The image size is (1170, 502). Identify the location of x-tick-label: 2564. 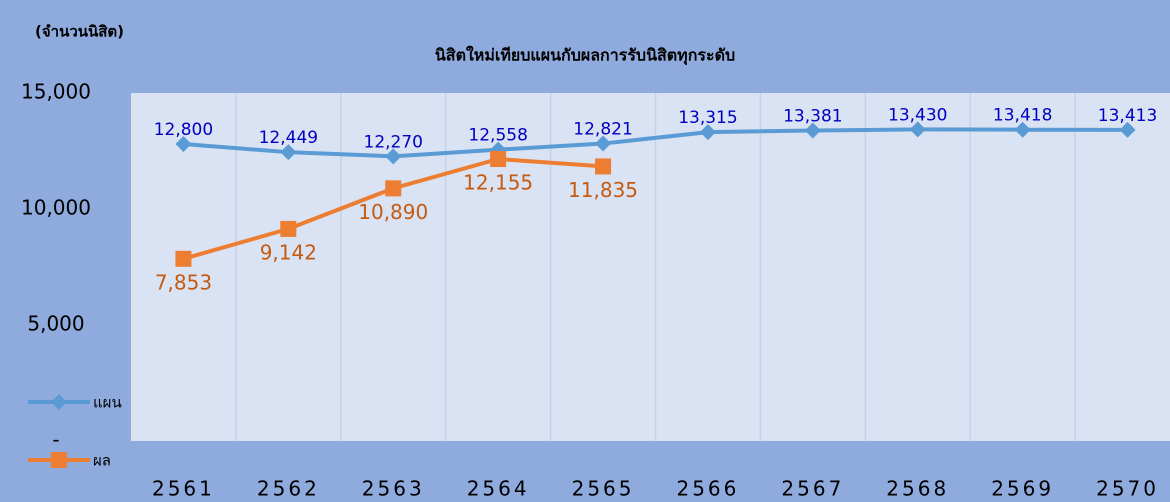
(498, 489).